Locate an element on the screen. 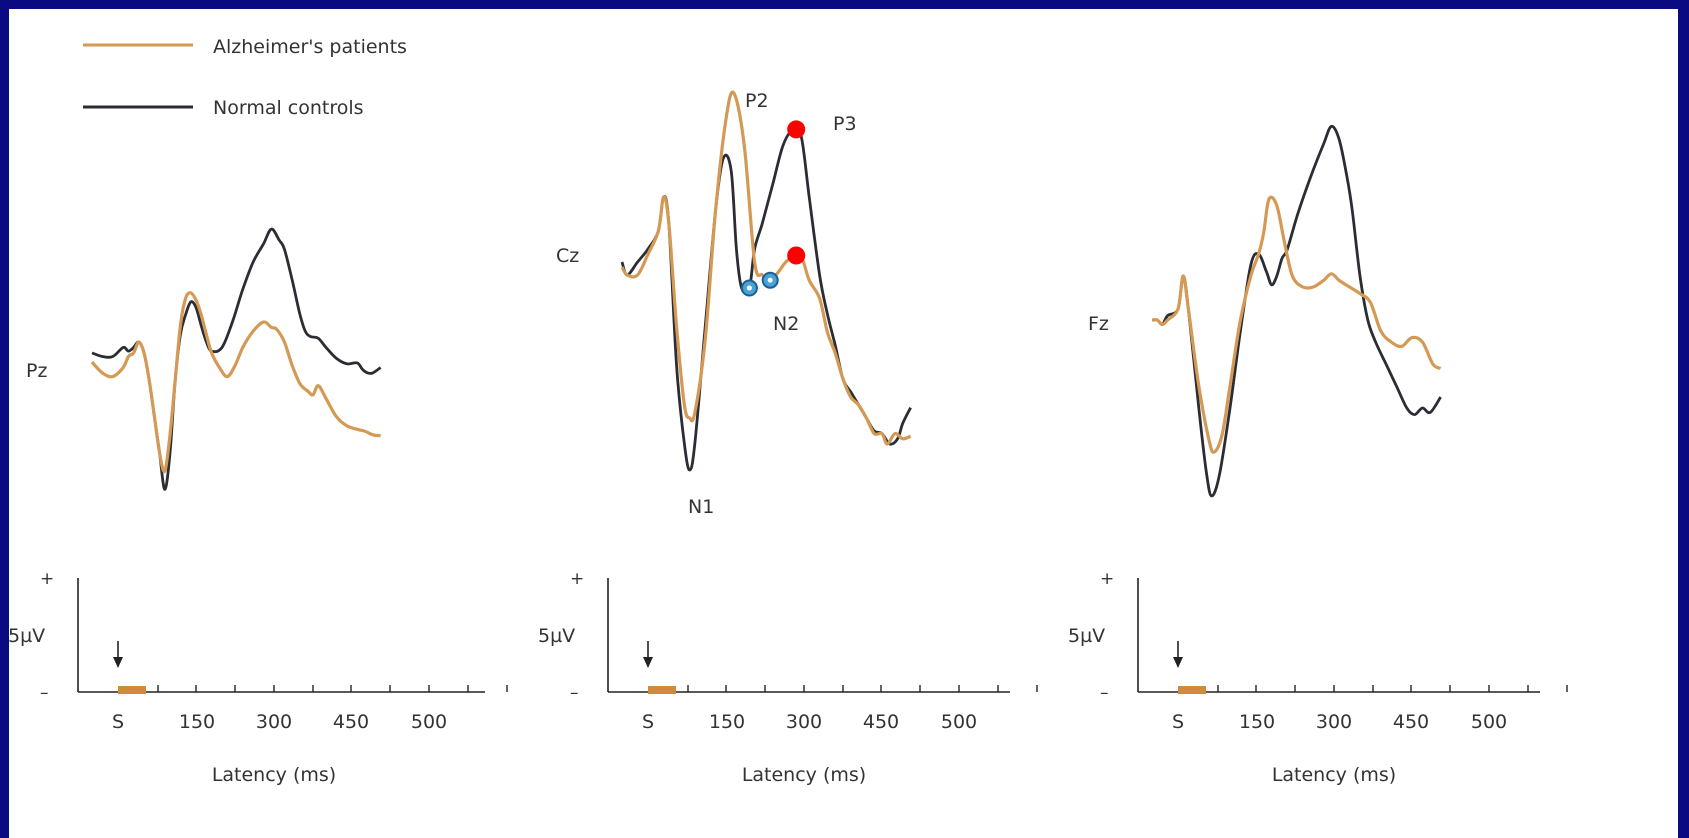 The image size is (1689, 838). peak-label-n2: N2 is located at coordinates (786, 324).